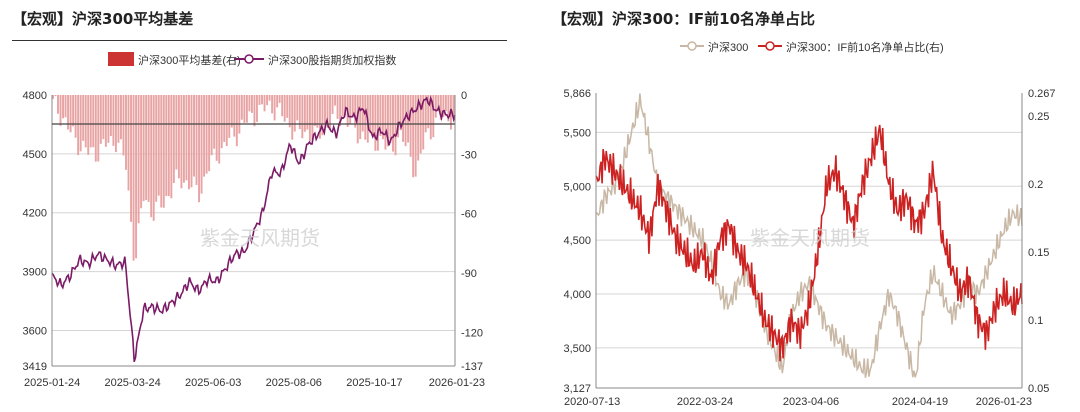  I want to click on x-tick: 2020-07-13, so click(592, 402).